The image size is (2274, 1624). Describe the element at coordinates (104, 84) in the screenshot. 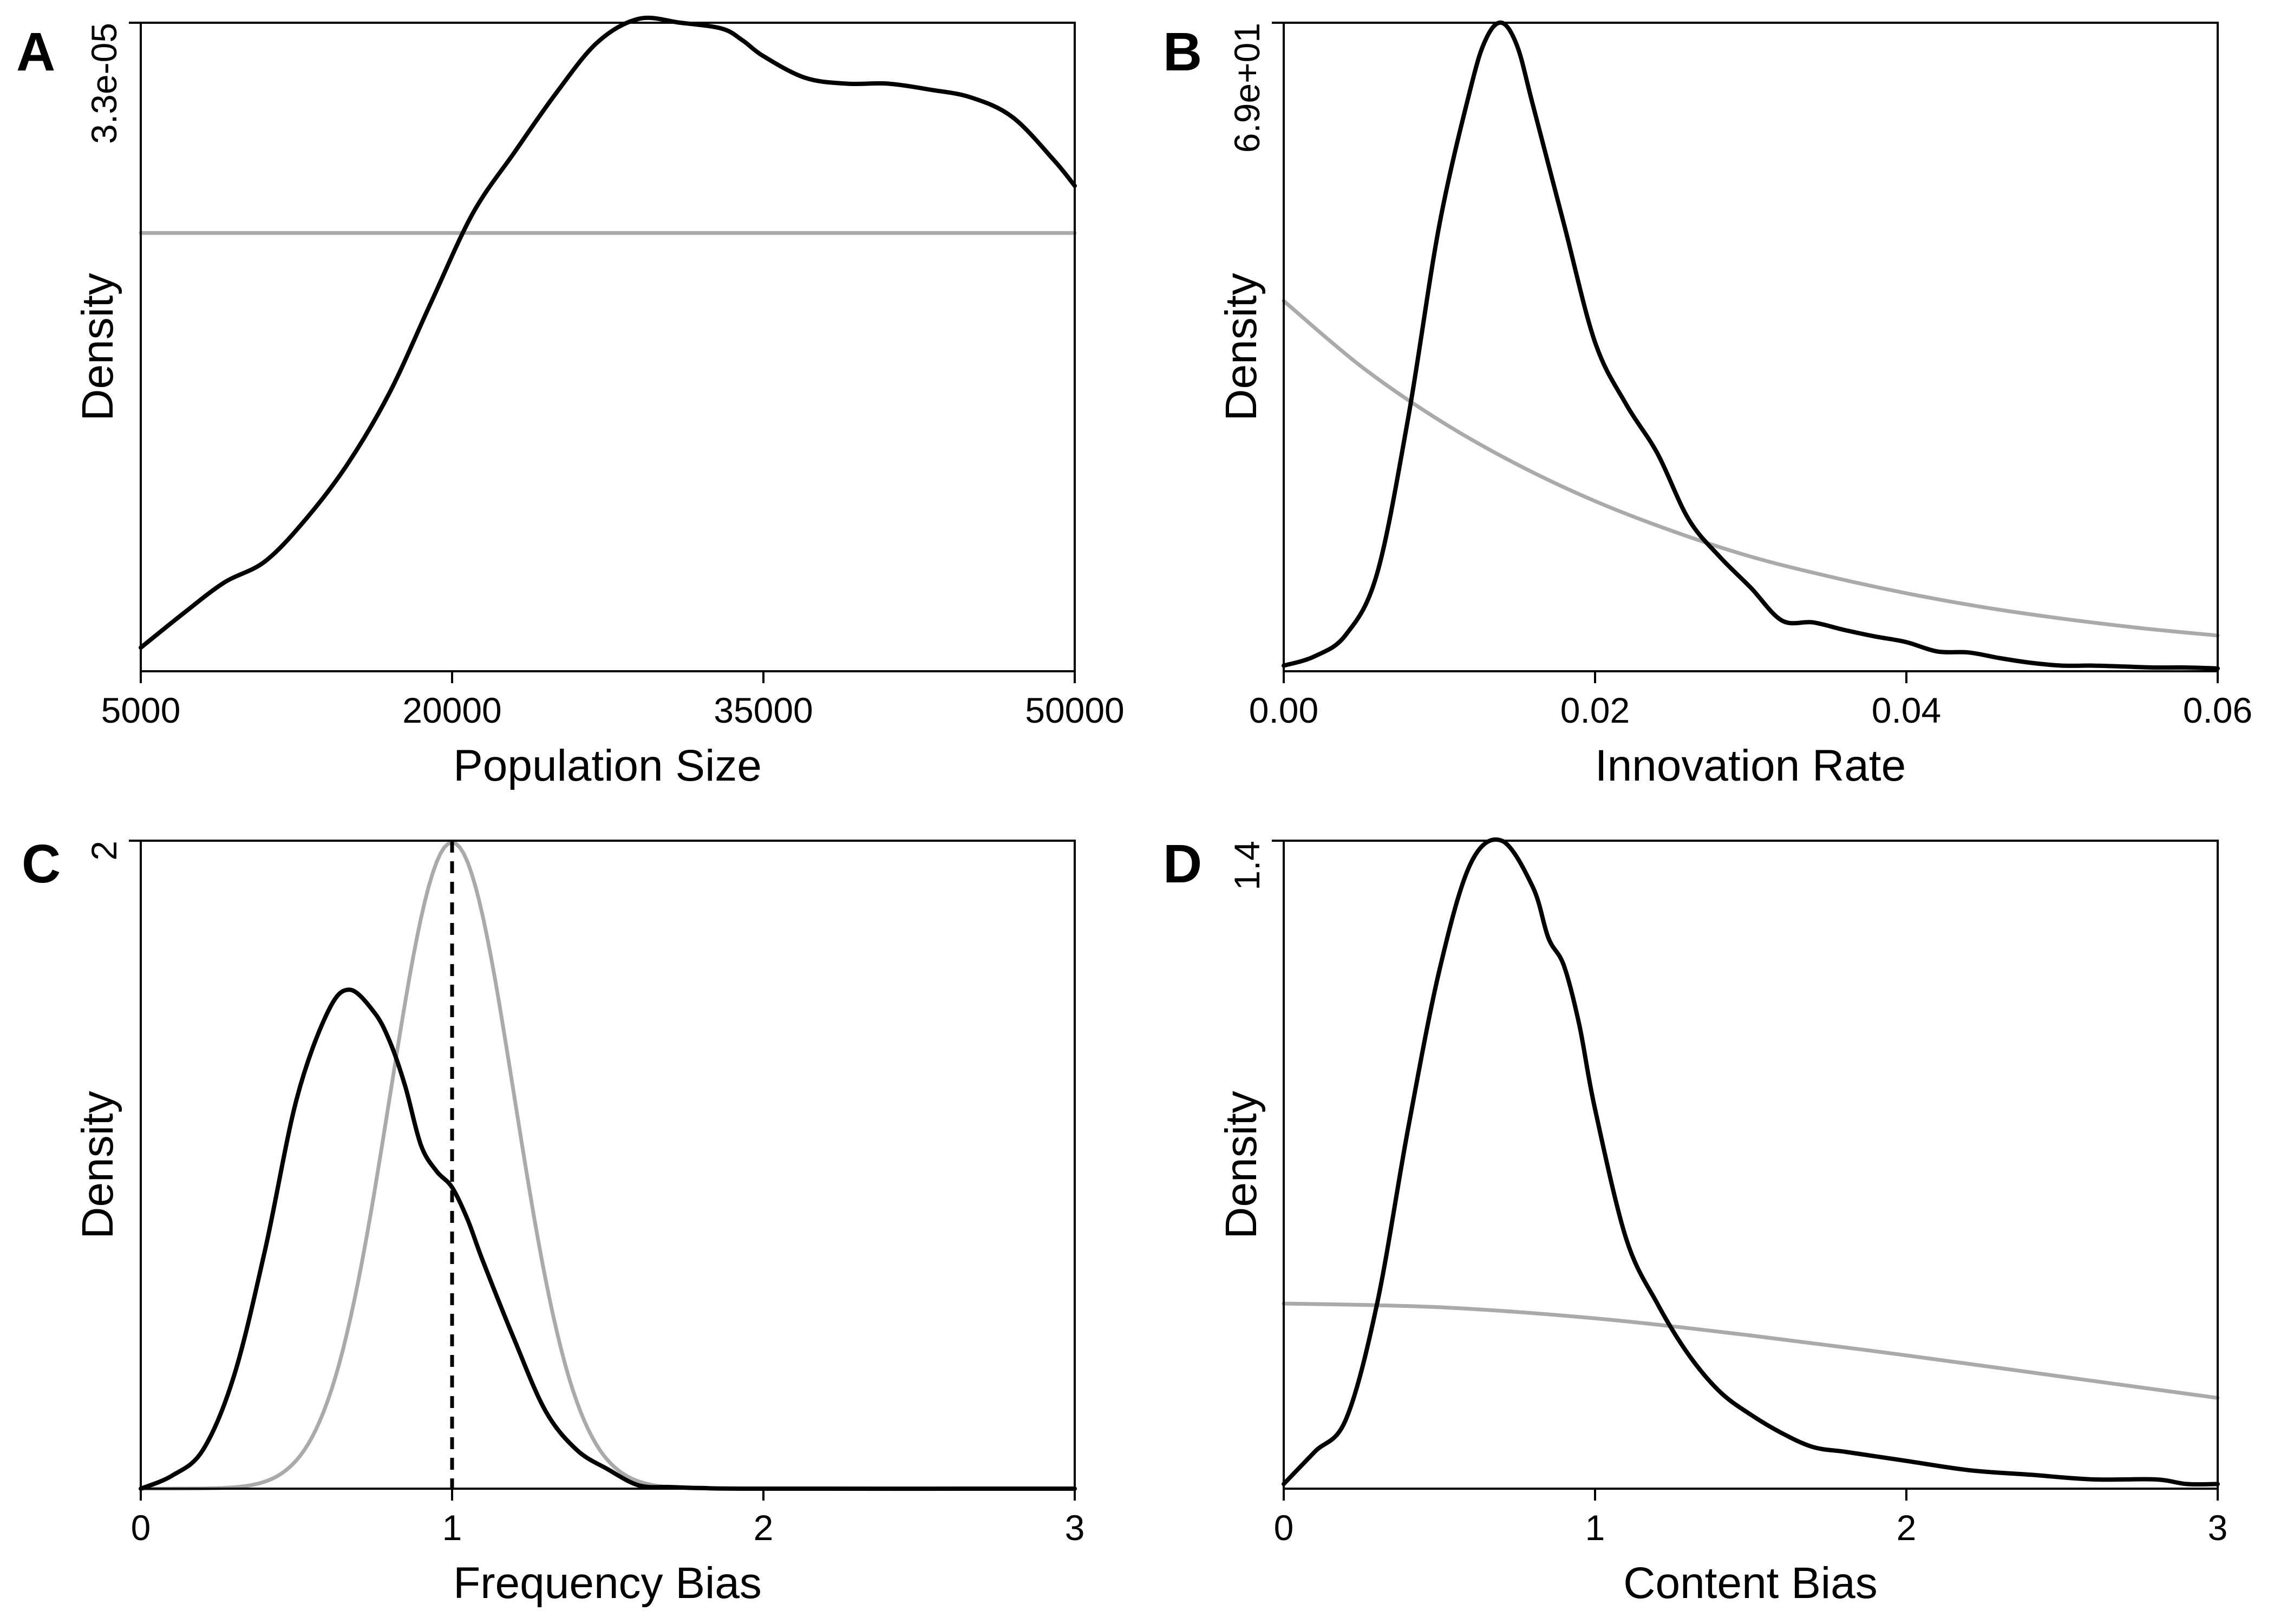

I see `y-tick-label-a-0: 3.3e-05` at that location.